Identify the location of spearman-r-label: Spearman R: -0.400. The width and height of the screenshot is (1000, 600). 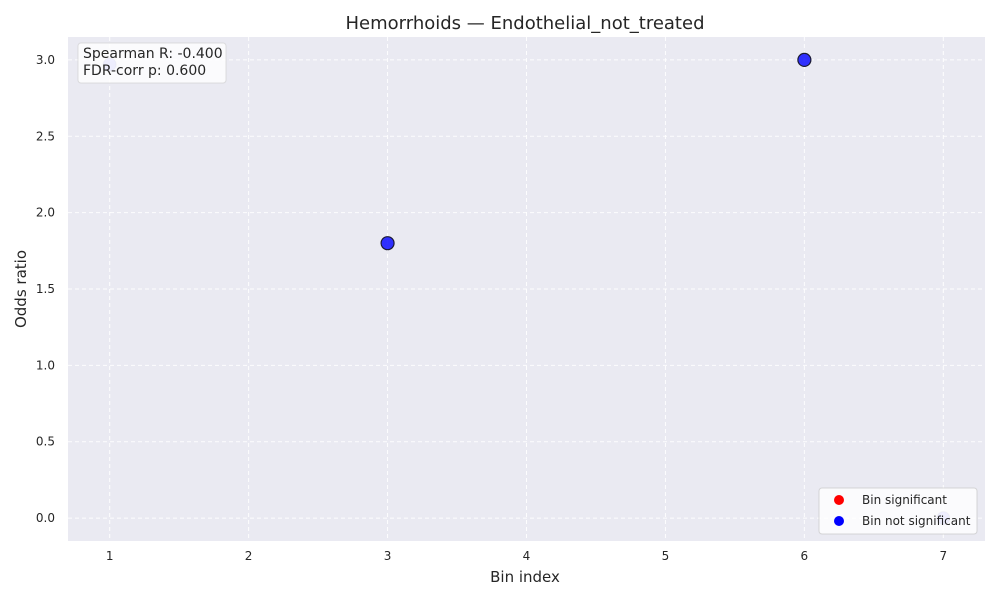
(153, 54).